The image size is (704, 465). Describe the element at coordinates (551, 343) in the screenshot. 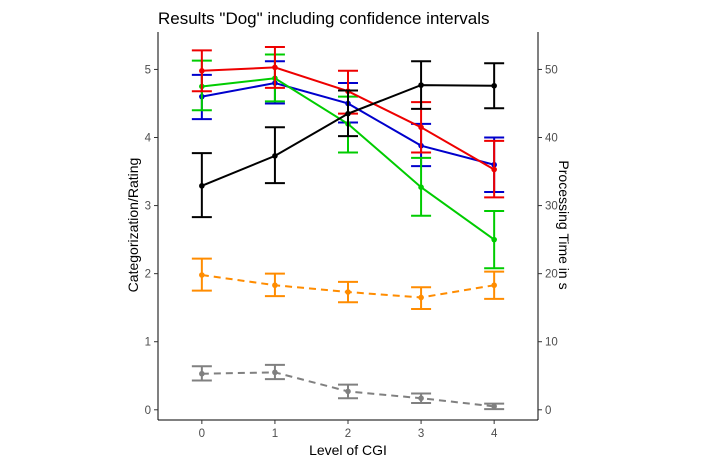

I see `y2-tick-label: 10` at that location.